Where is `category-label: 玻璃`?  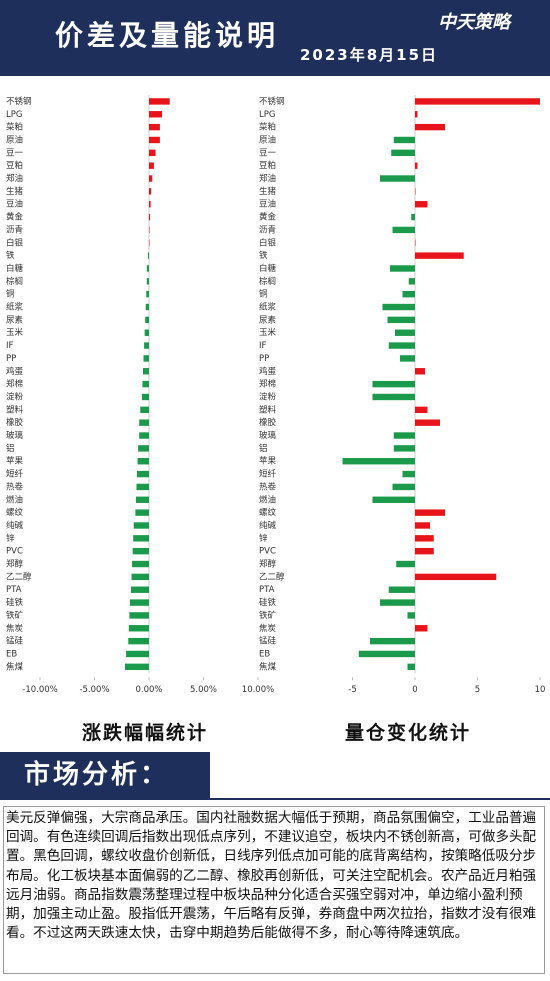
category-label: 玻璃 is located at coordinates (268, 435).